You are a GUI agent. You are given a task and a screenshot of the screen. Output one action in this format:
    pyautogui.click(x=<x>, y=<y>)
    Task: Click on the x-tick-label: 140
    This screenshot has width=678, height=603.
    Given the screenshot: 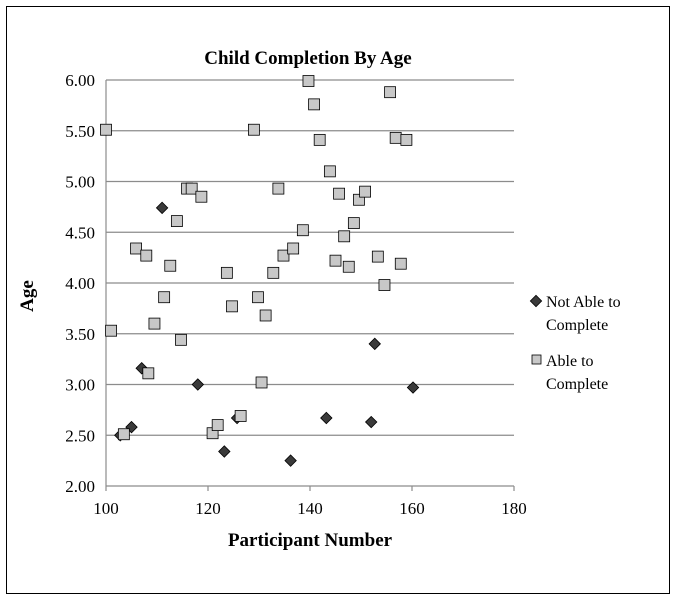 What is the action you would take?
    pyautogui.click(x=310, y=508)
    